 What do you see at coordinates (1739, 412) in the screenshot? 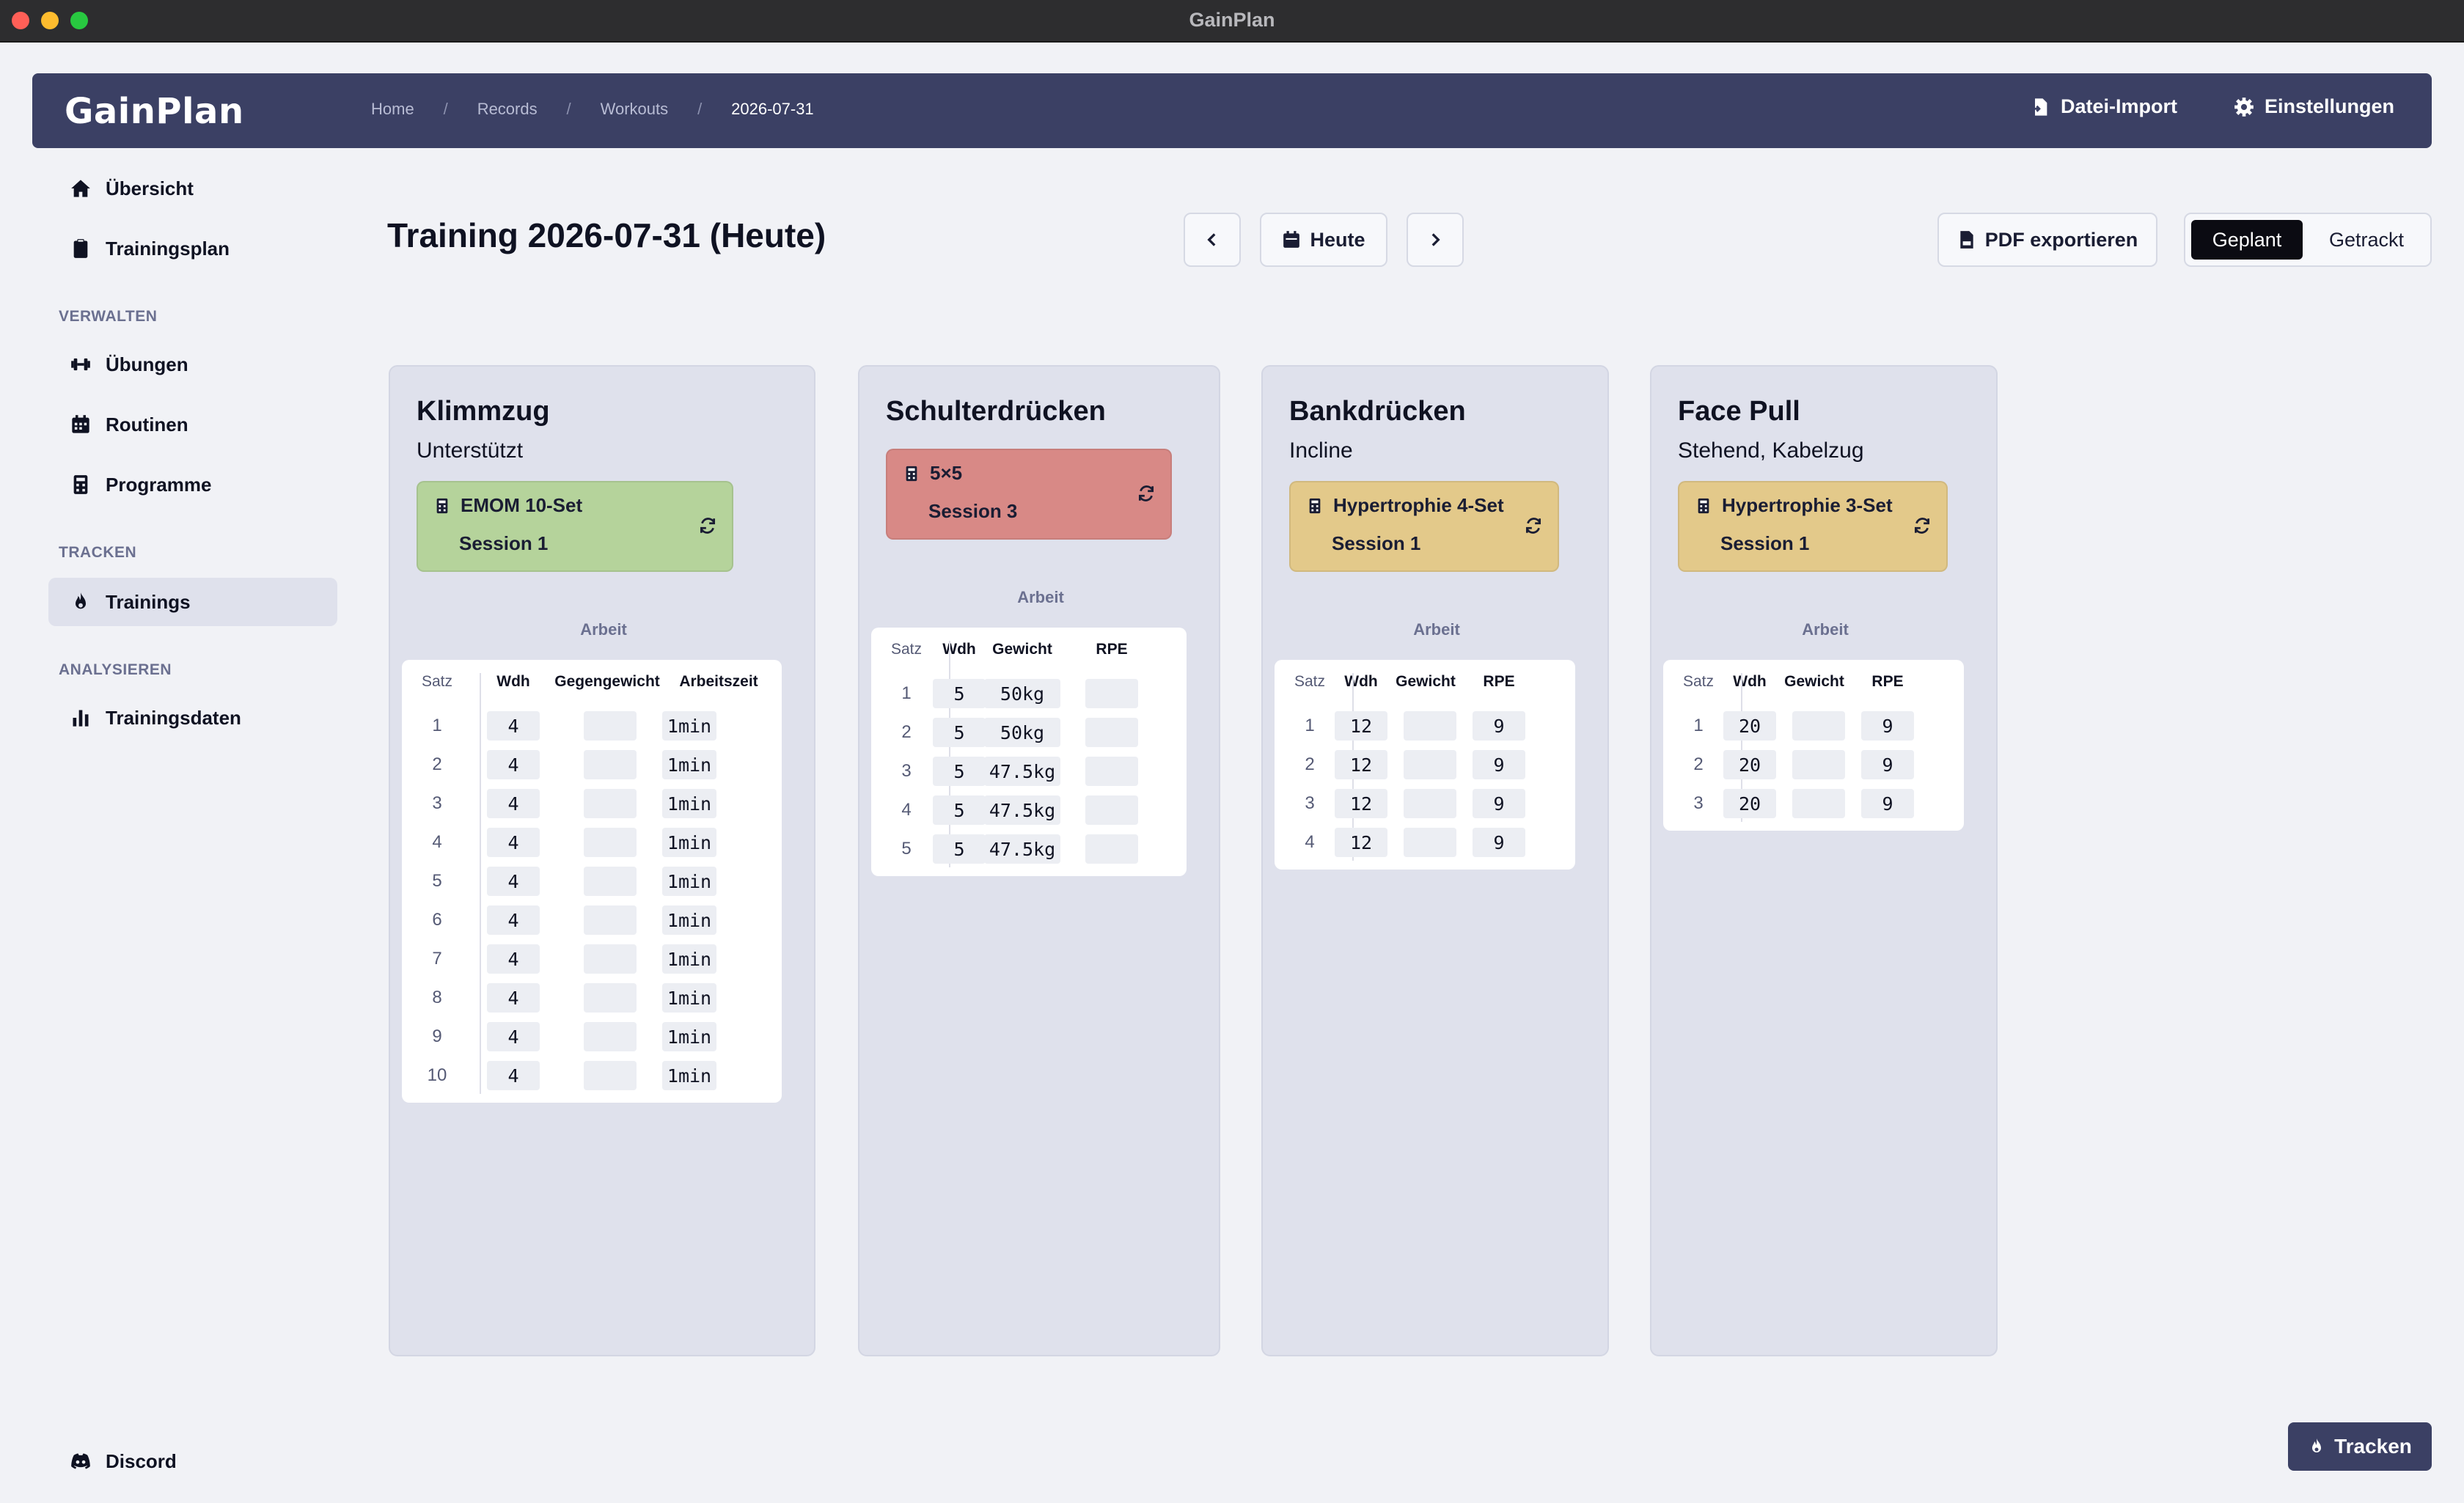
I see `exercise-name: Face Pull` at bounding box center [1739, 412].